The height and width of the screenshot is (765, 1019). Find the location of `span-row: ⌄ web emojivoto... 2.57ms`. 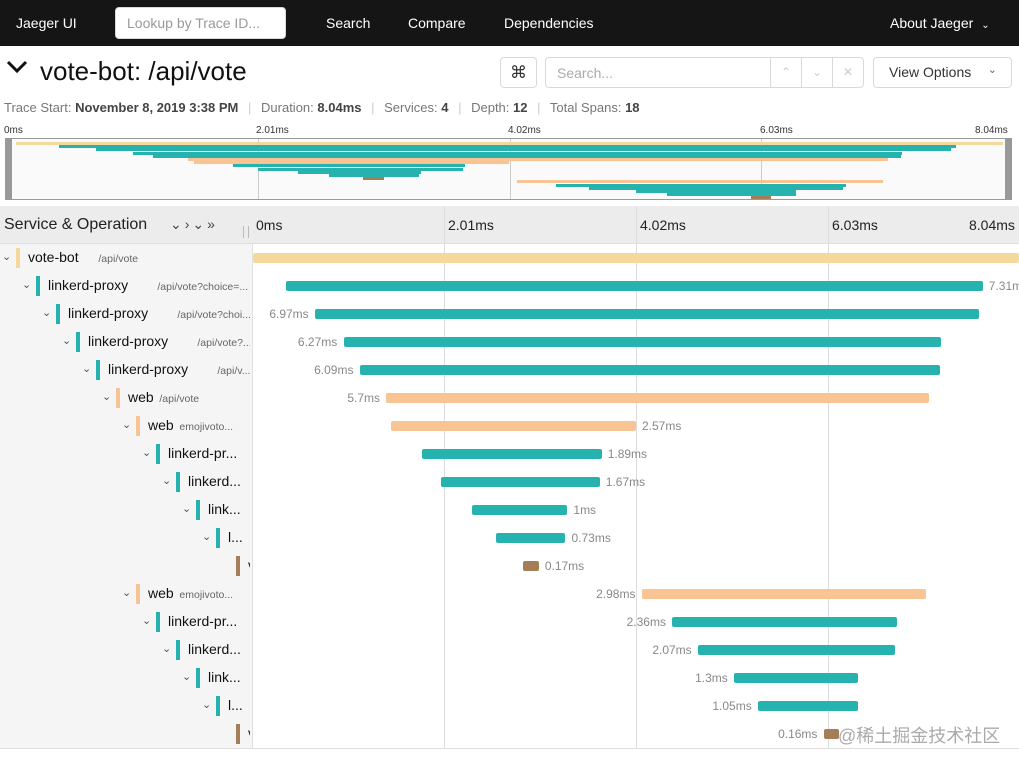

span-row: ⌄ web emojivoto... 2.57ms is located at coordinates (509, 426).